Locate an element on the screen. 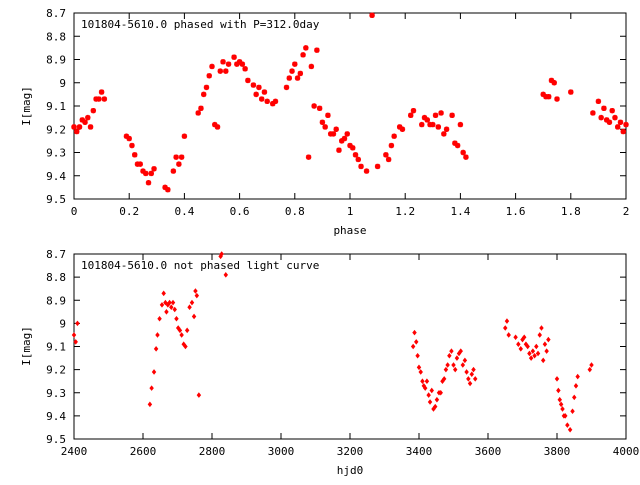 This screenshot has height=485, width=640. phased-x-tick-label: 0.8 is located at coordinates (295, 211).